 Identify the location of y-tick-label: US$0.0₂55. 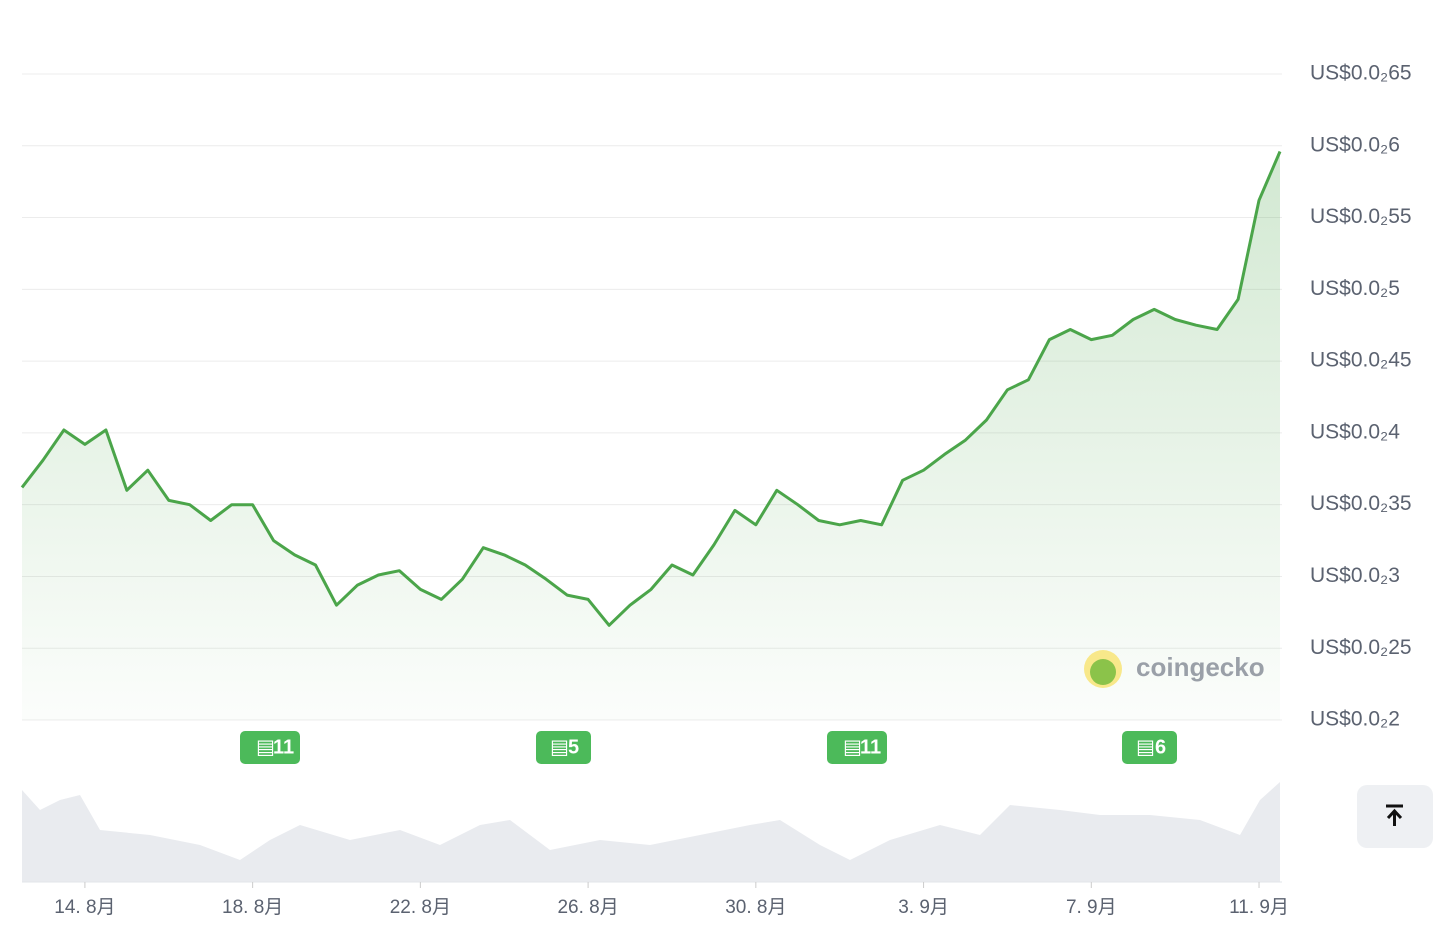
(1361, 216).